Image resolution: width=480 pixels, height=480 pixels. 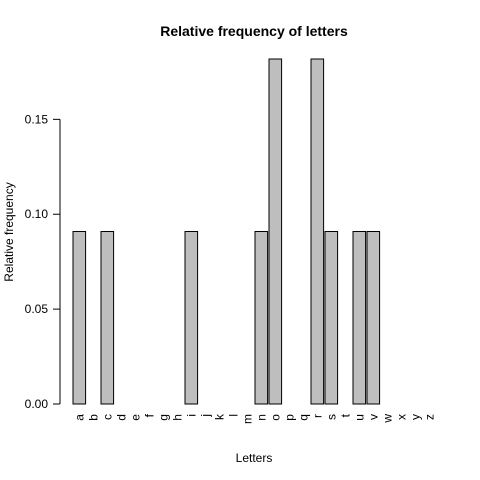 I want to click on x-tick-label-x: x, so click(x=401, y=417).